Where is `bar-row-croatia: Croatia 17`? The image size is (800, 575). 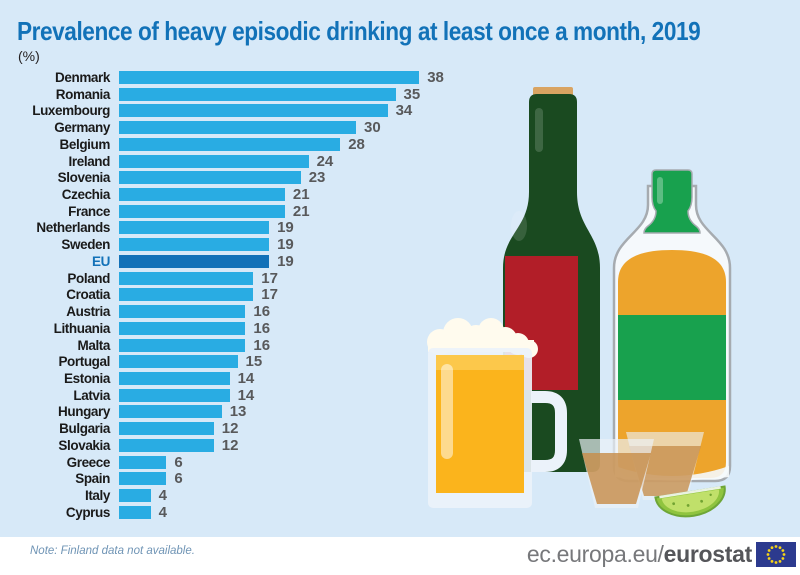 bar-row-croatia: Croatia 17 is located at coordinates (240, 295).